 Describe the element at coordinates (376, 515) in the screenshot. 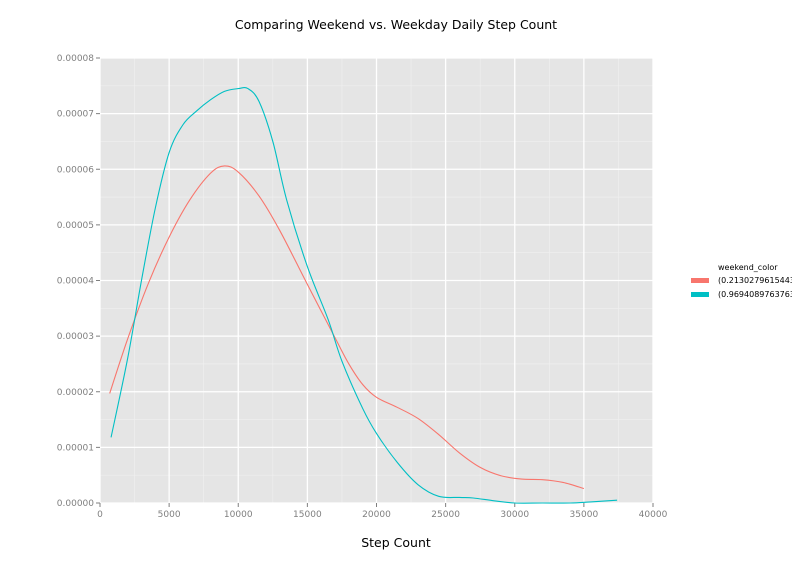

I see `x-tick-label: 20000` at that location.